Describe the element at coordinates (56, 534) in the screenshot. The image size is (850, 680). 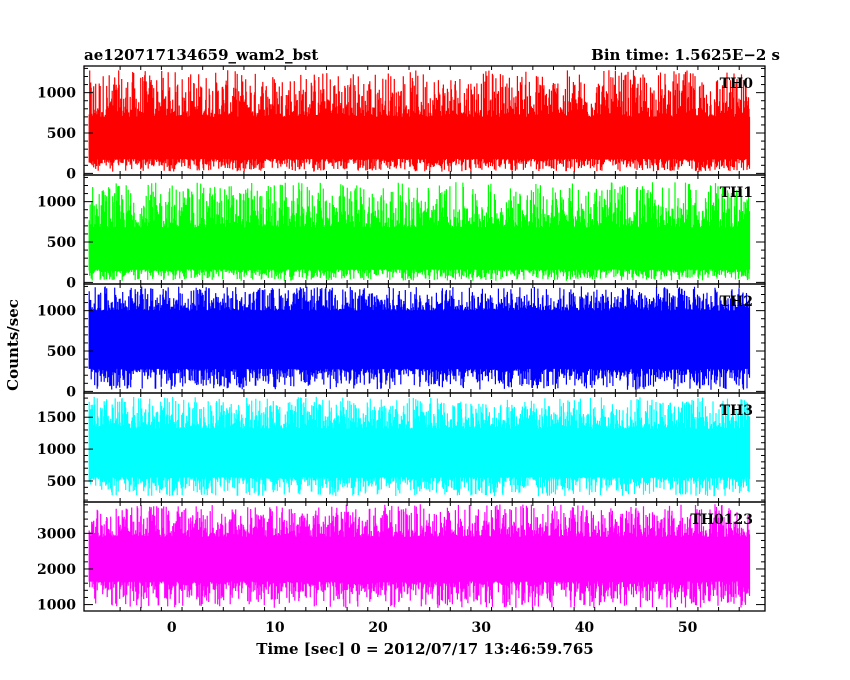
I see `y-tick-label: 3000` at that location.